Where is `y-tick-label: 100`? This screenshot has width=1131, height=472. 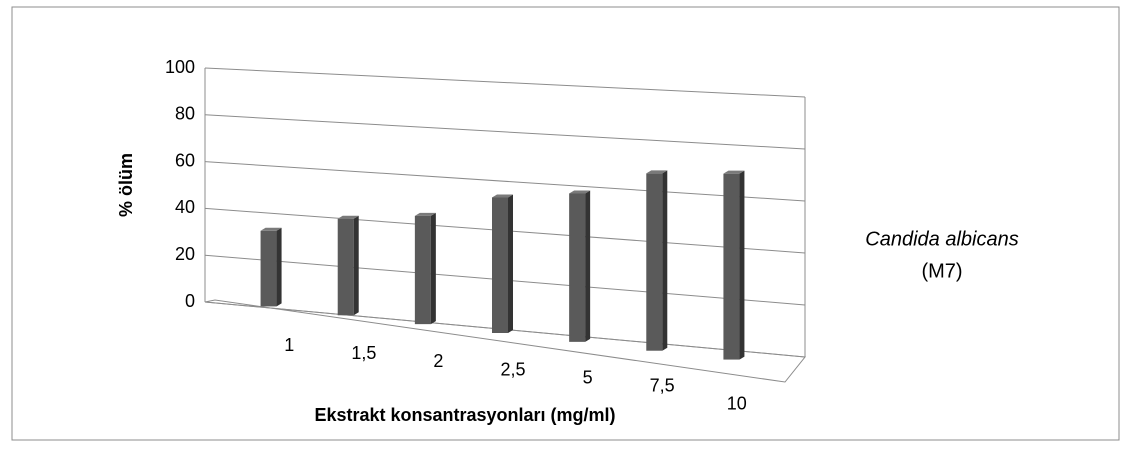
y-tick-label: 100 is located at coordinates (180, 67).